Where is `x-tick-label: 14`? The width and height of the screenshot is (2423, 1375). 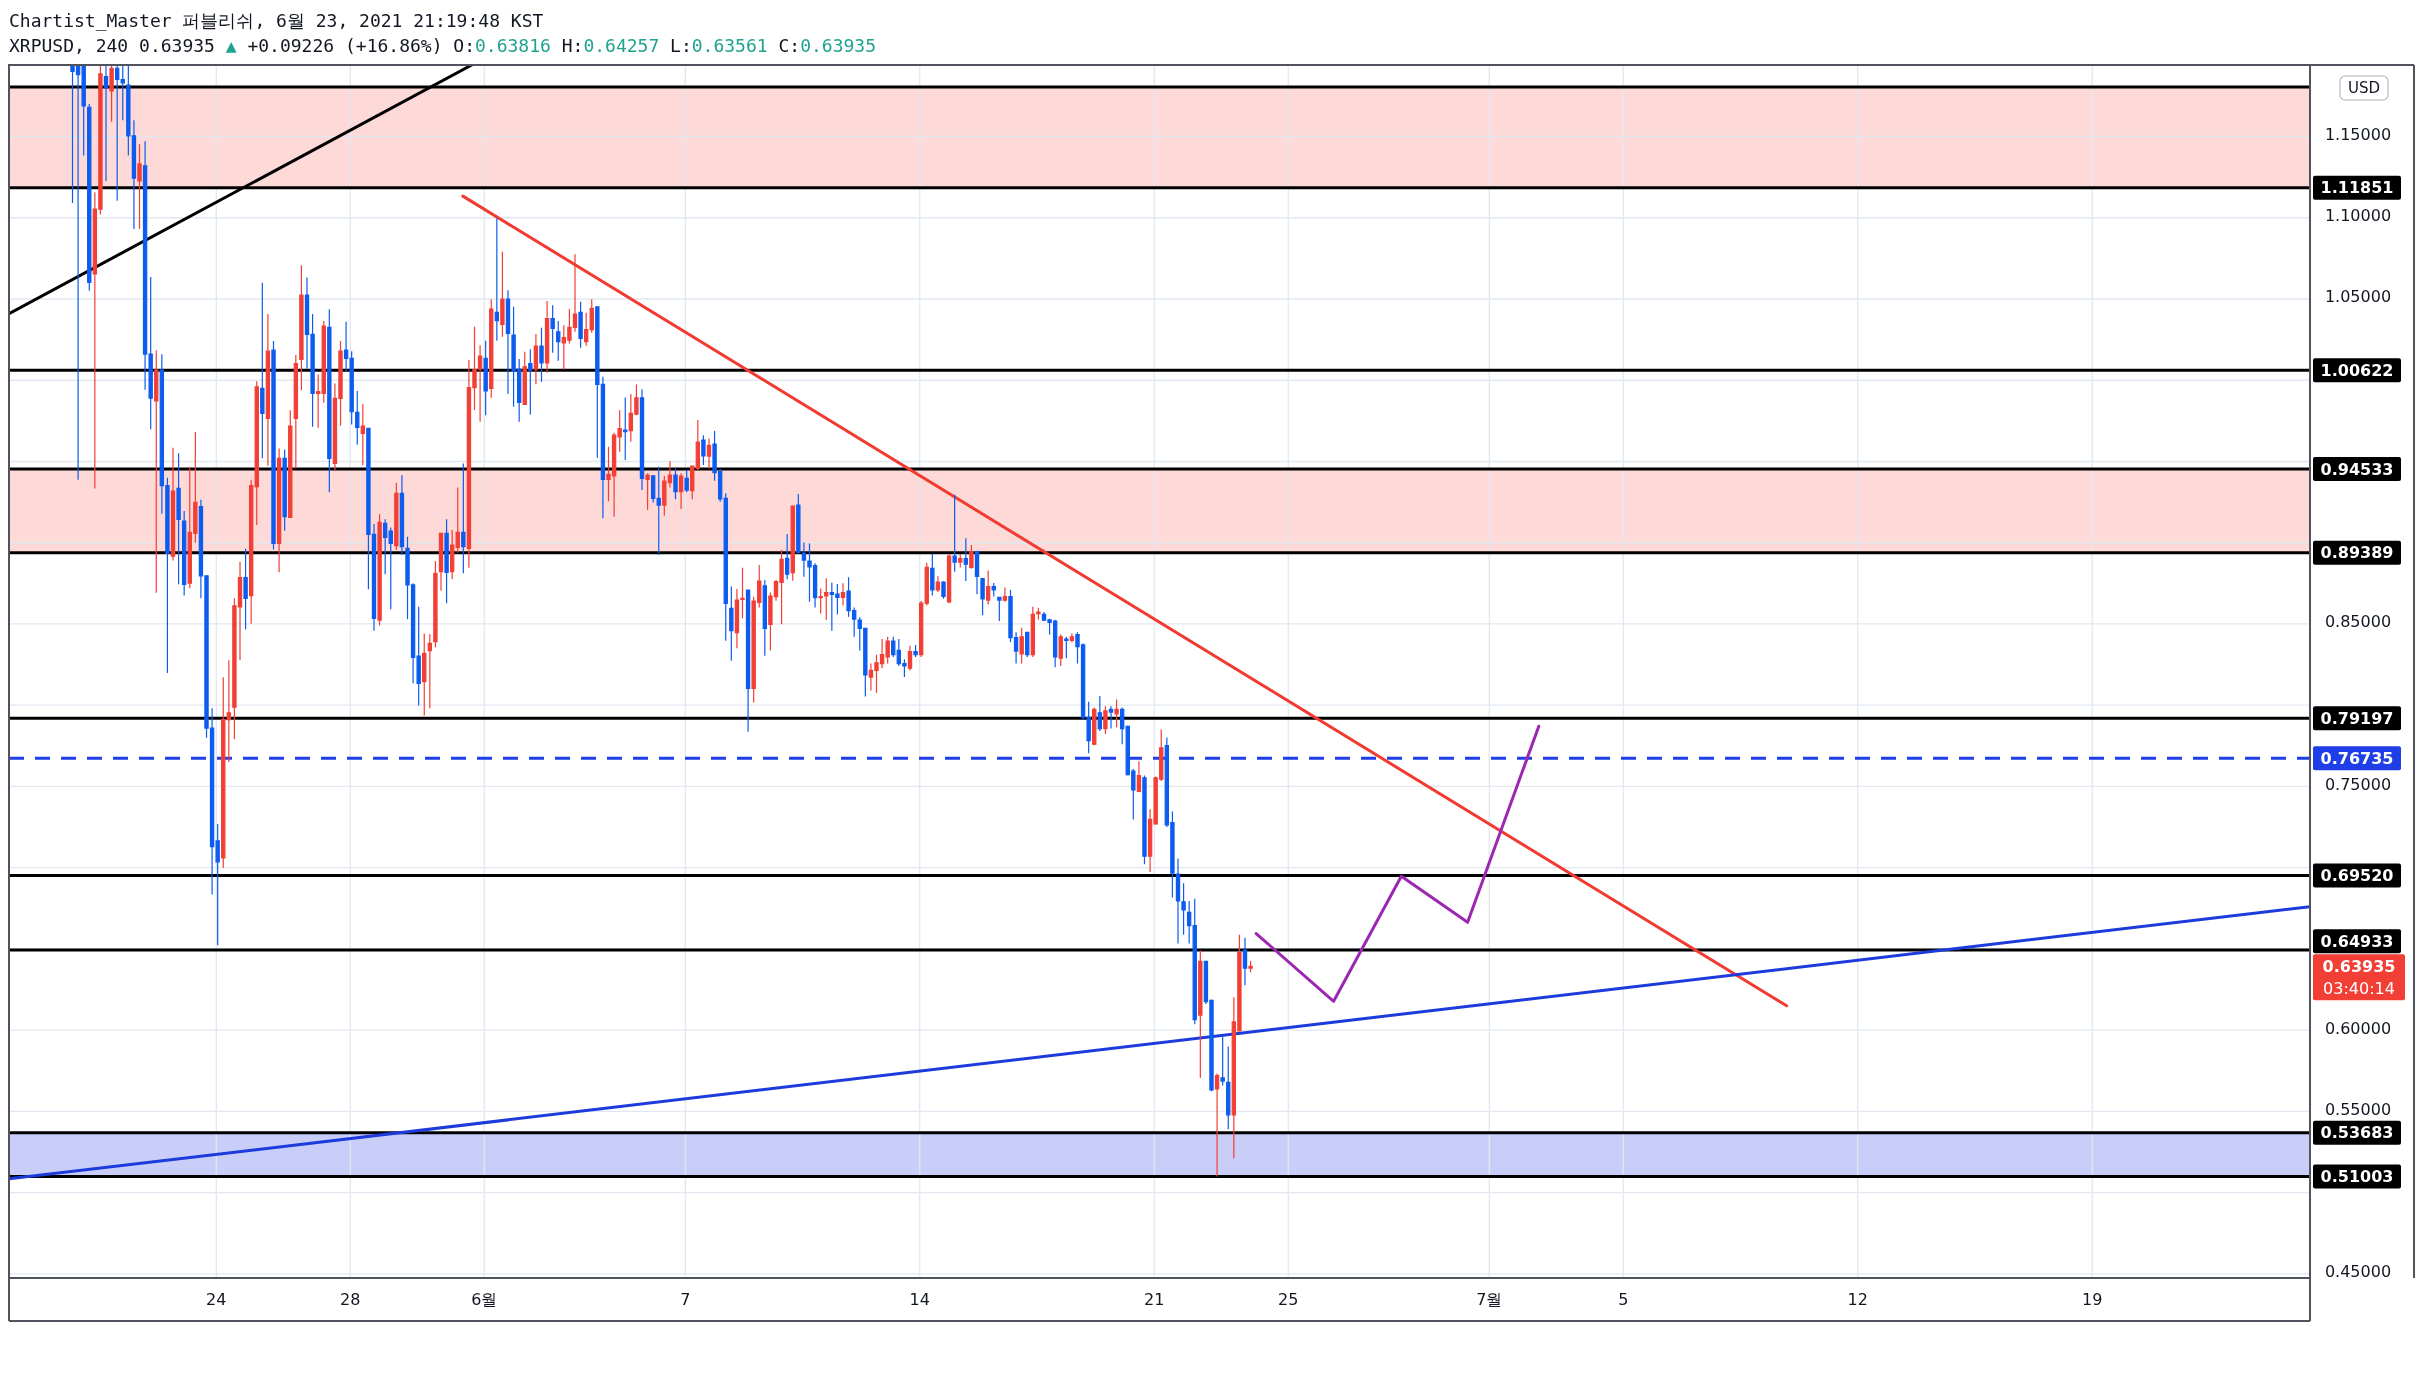 x-tick-label: 14 is located at coordinates (919, 1299).